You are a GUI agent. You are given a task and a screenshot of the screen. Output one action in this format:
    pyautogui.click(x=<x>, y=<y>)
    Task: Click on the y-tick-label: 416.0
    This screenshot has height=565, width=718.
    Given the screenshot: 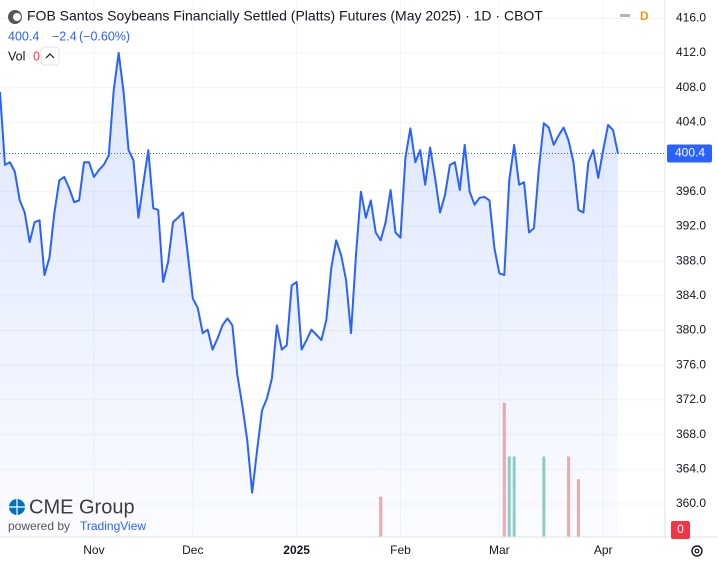 What is the action you would take?
    pyautogui.click(x=691, y=17)
    